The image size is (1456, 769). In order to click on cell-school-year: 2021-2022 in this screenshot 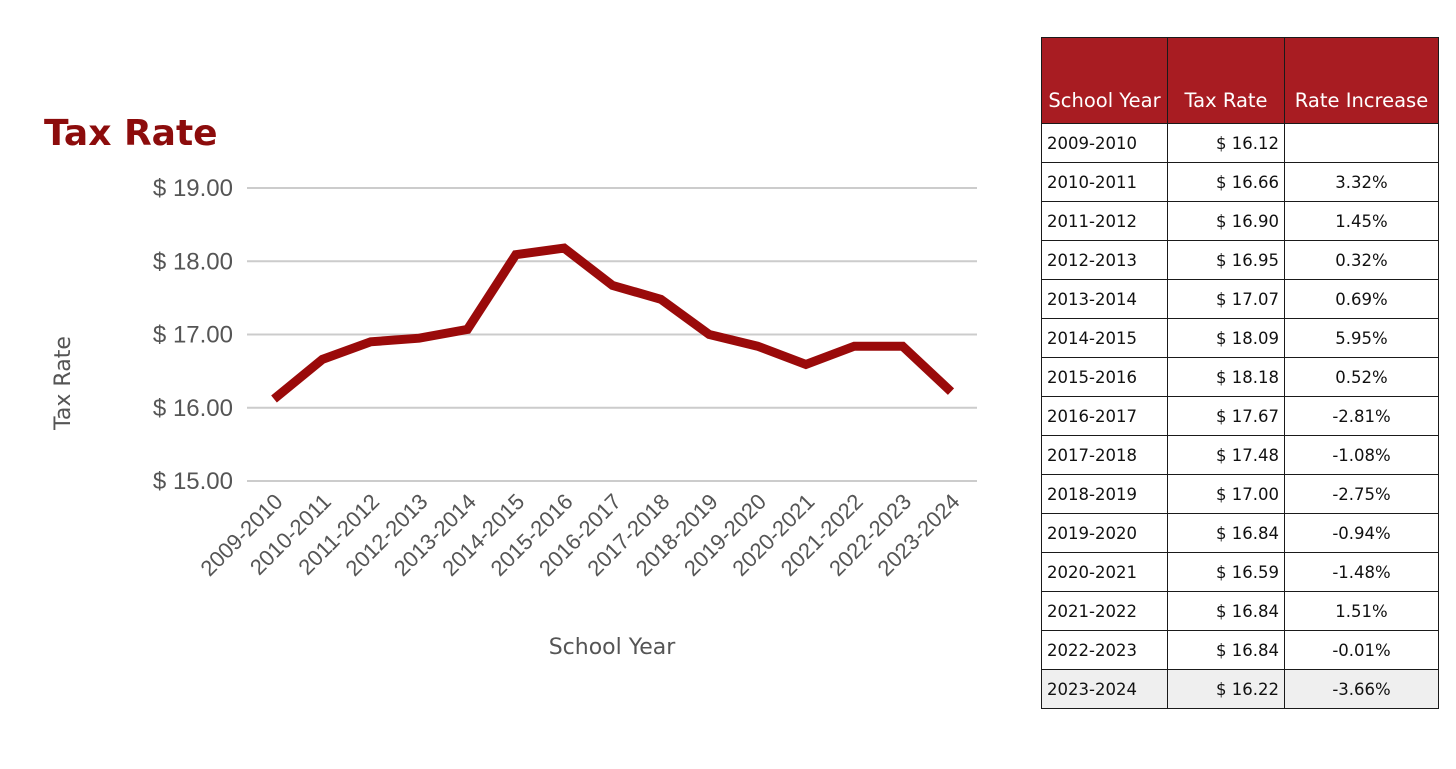, I will do `click(1104, 611)`.